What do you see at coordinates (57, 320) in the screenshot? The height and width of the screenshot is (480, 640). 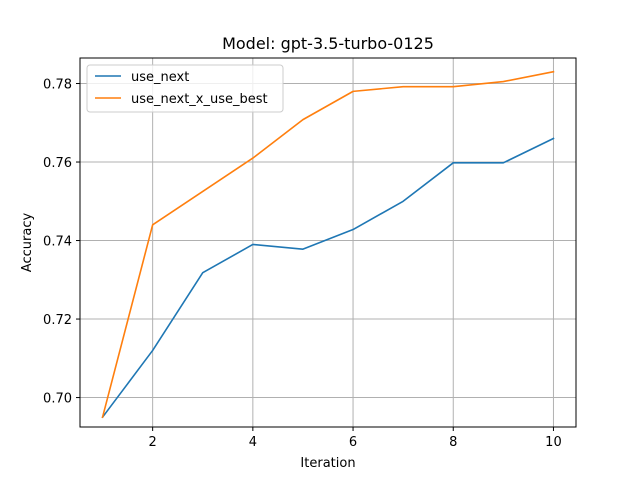 I see `y-tick-label: 0.72` at bounding box center [57, 320].